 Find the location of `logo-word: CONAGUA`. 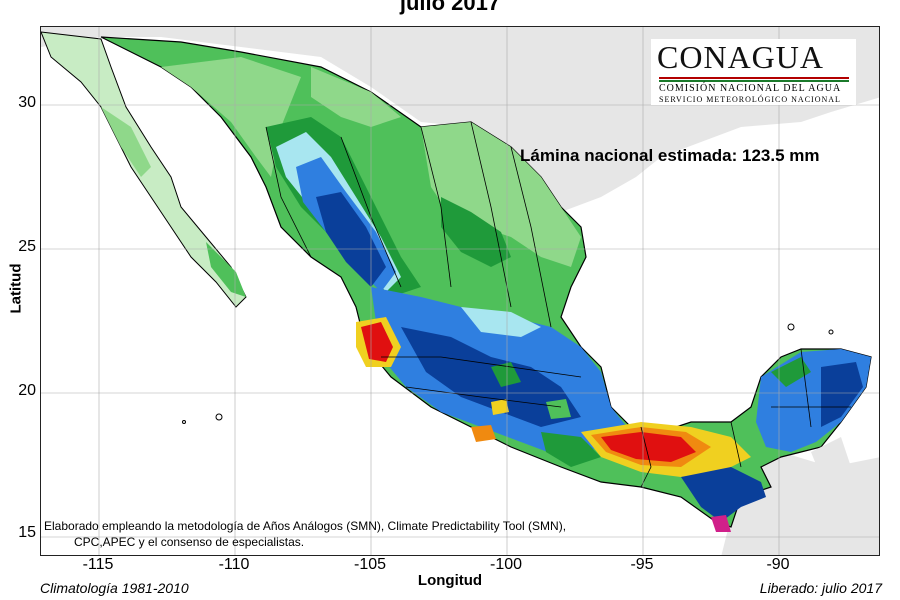

logo-word: CONAGUA is located at coordinates (740, 57).